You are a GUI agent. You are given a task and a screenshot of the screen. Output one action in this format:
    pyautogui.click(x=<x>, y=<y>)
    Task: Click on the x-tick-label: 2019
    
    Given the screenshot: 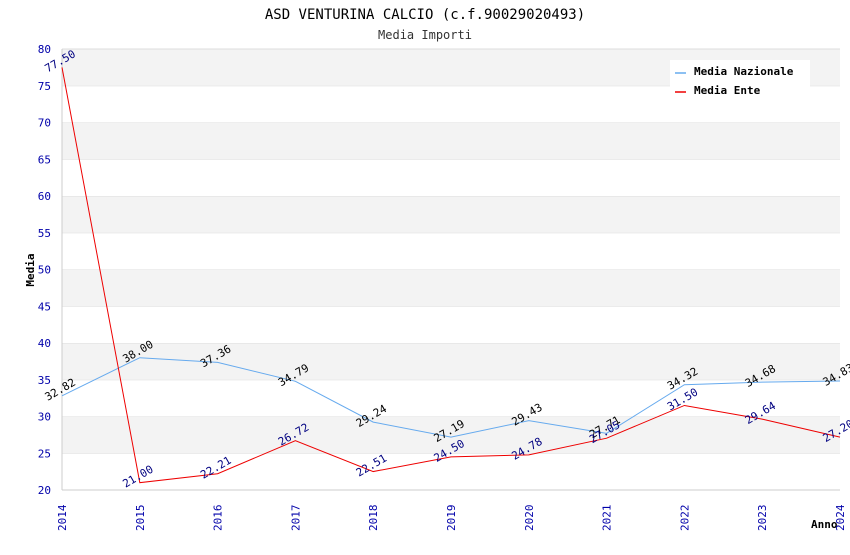 What is the action you would take?
    pyautogui.click(x=451, y=518)
    